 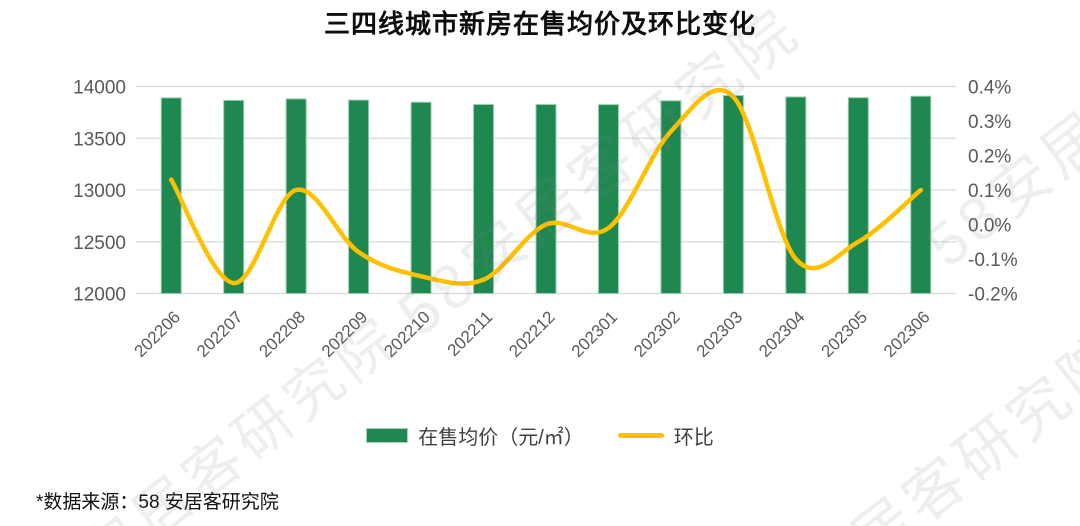 I want to click on x-axis-tick-label: 202206, so click(x=158, y=334).